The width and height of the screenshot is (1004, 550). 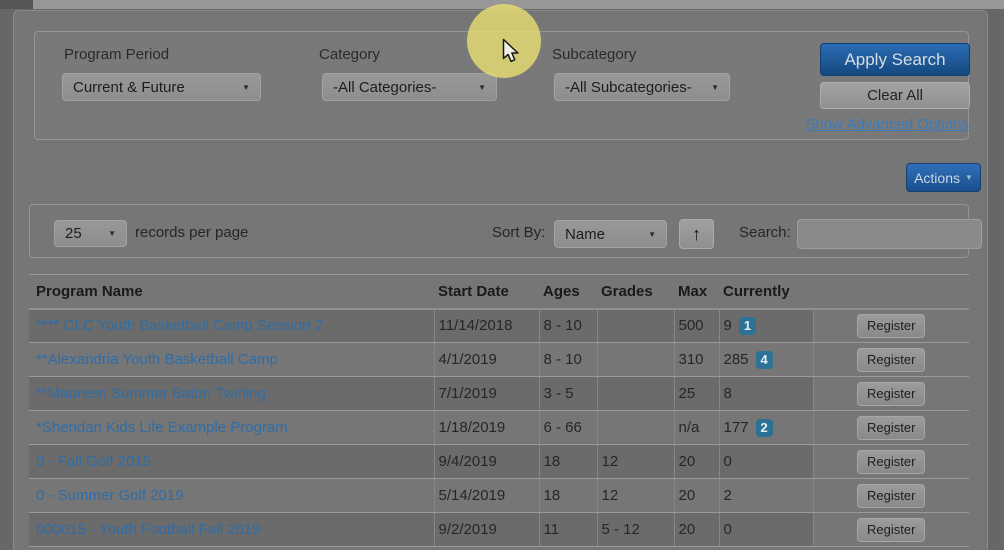 I want to click on actions-button-label: Actions, so click(x=937, y=177).